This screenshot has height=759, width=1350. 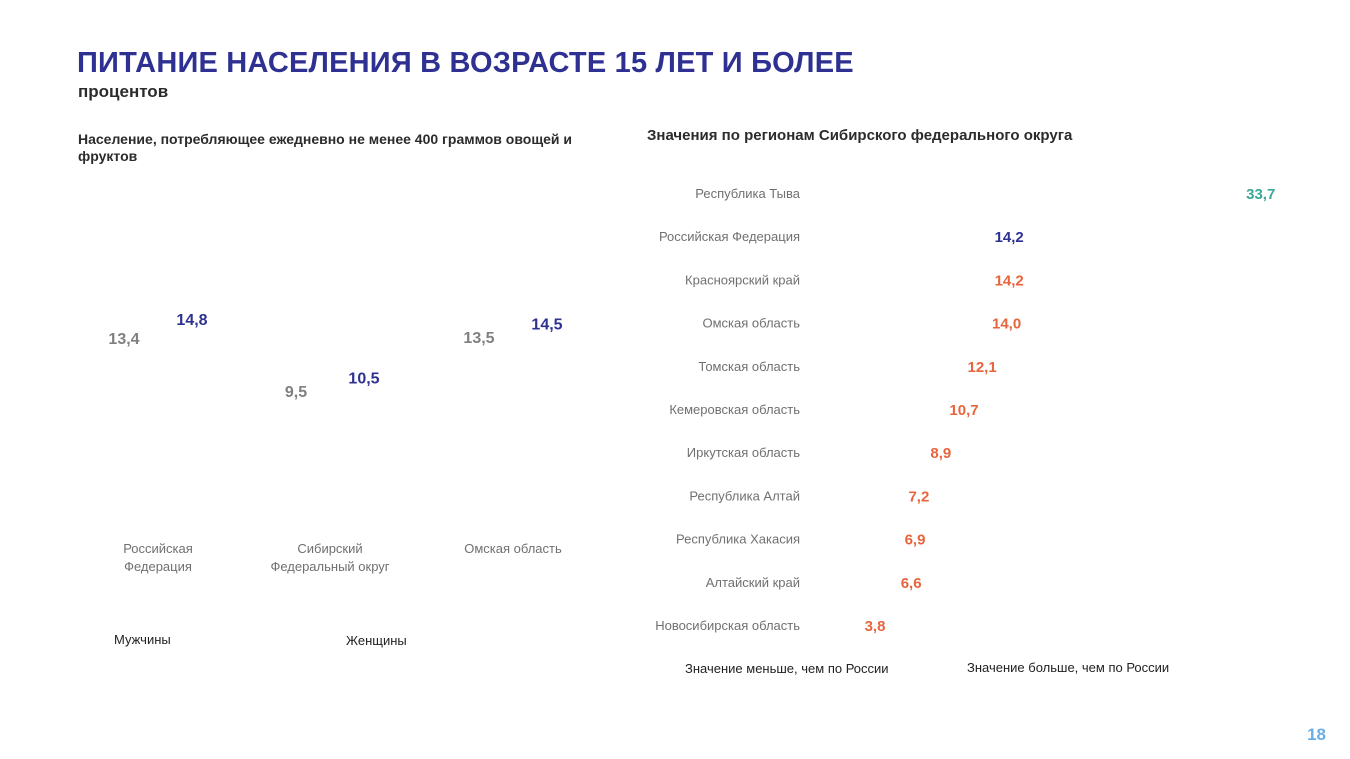 I want to click on category-tick-label: Омская область, so click(x=513, y=548).